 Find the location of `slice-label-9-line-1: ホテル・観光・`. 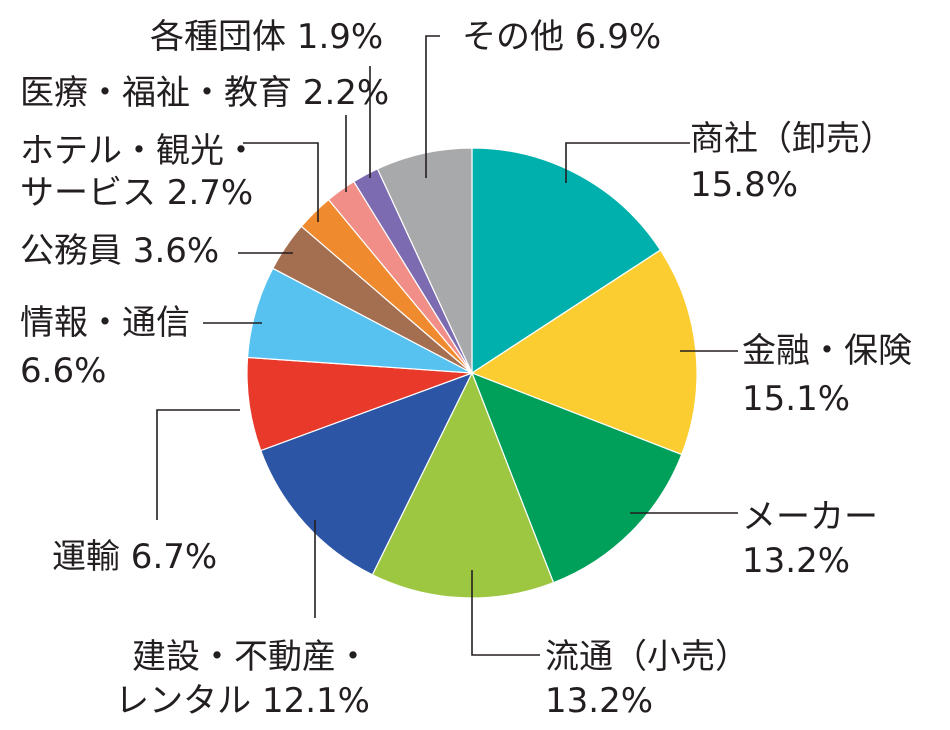

slice-label-9-line-1: ホテル・観光・ is located at coordinates (139, 151).